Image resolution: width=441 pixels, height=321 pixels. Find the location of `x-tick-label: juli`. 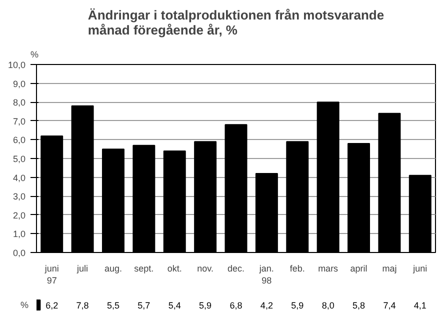

x-tick-label: juli is located at coordinates (82, 269).